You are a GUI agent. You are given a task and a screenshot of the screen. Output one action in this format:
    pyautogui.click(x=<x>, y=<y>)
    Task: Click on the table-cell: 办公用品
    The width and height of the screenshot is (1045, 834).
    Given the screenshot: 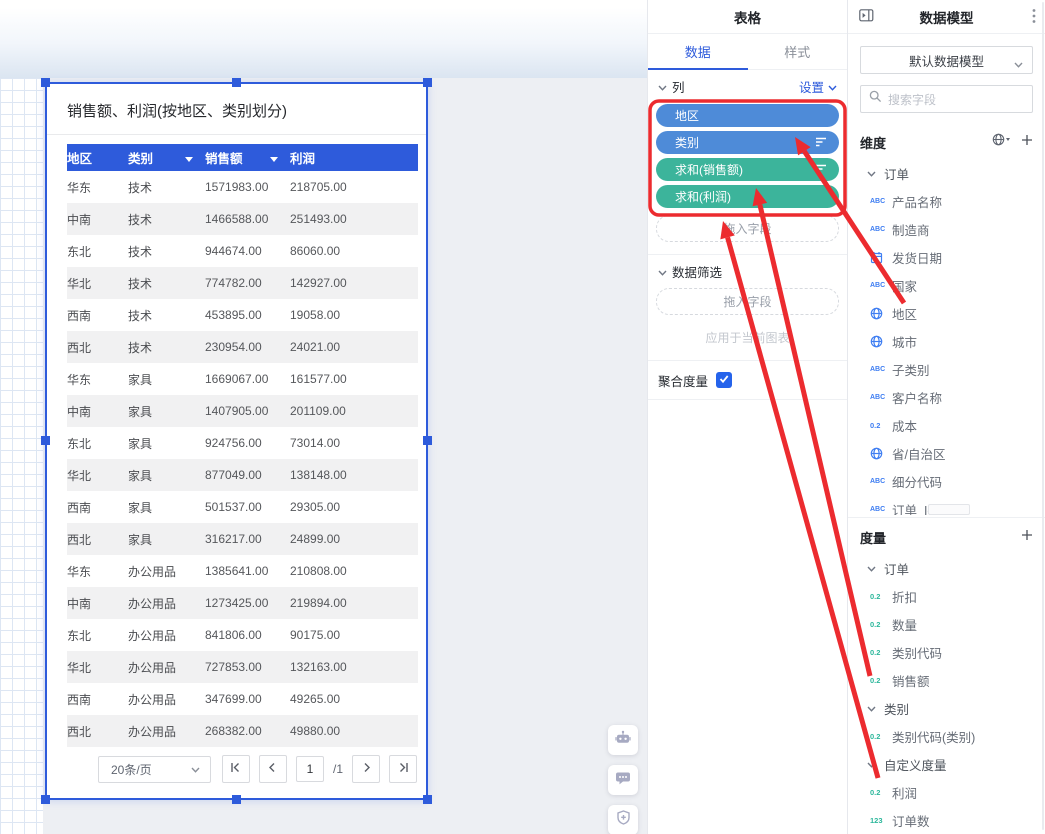 What is the action you would take?
    pyautogui.click(x=152, y=603)
    